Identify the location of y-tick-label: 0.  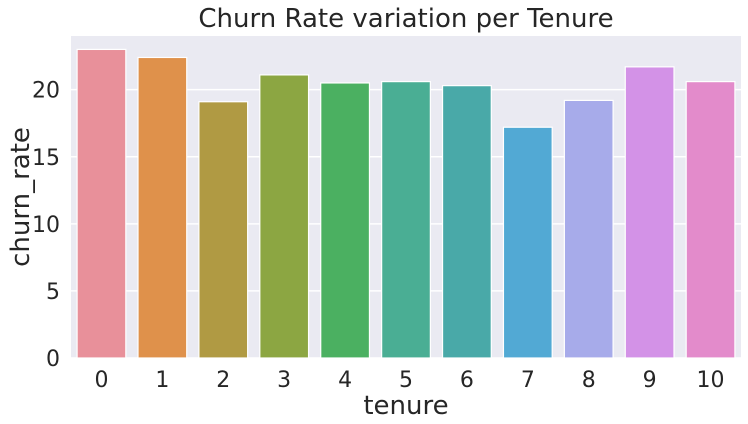
(53, 359).